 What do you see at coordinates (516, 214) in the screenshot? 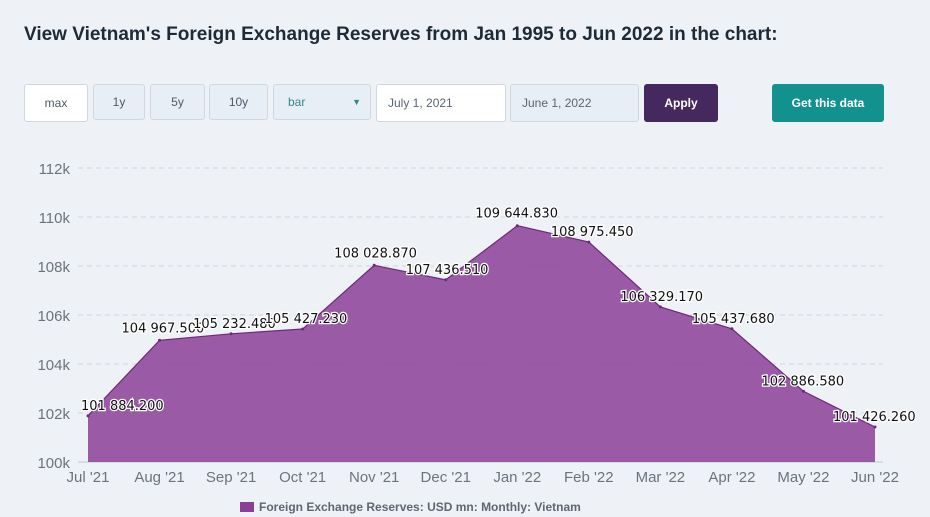
I see `data-label: 109 644.830` at bounding box center [516, 214].